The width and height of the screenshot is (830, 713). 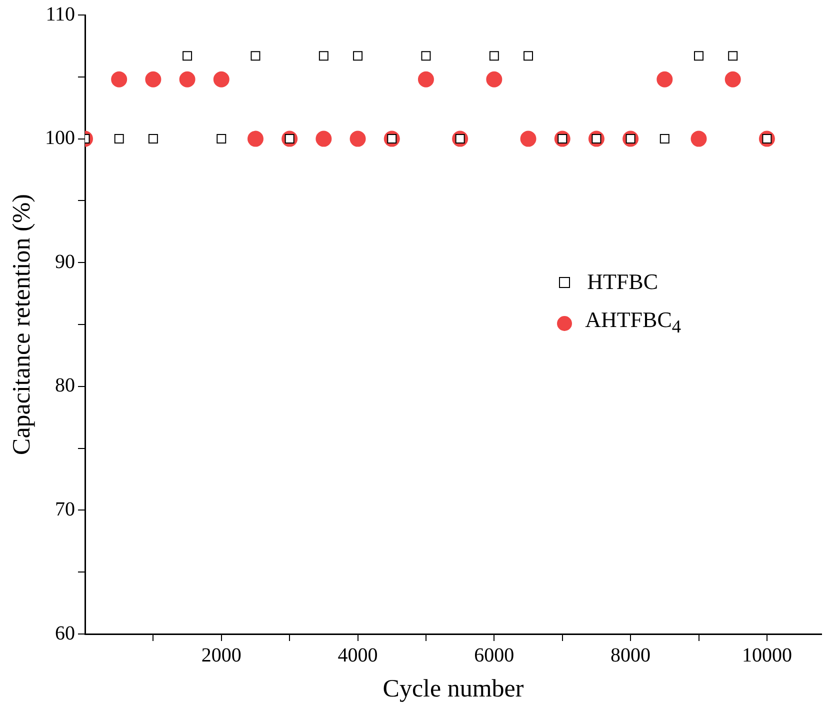 I want to click on y-tick-label: 60, so click(x=65, y=633).